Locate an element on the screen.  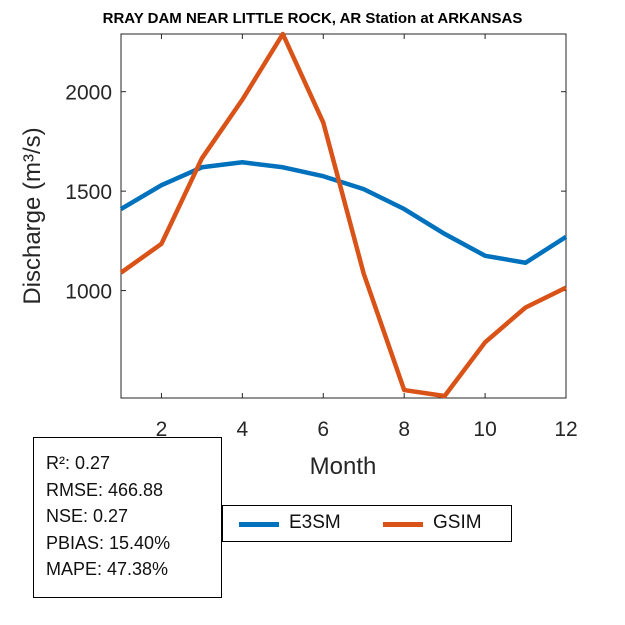
x-tick-label: 8 is located at coordinates (404, 429).